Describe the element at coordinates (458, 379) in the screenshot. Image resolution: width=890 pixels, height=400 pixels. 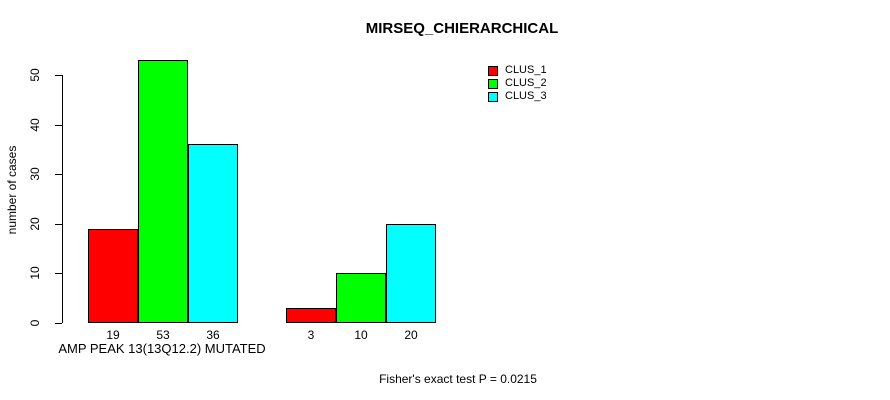
I see `annotation-text: Fisher's exact test P = 0.0215` at that location.